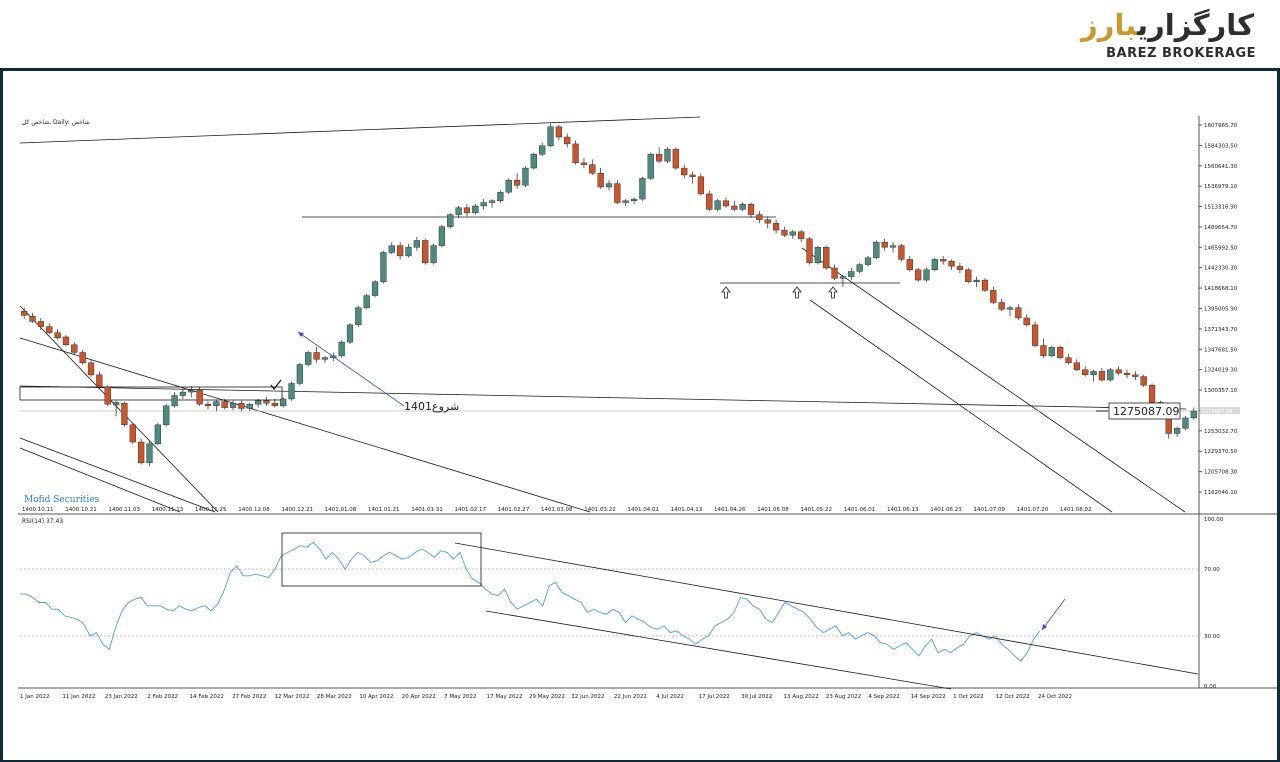 This screenshot has width=1280, height=762. Describe the element at coordinates (726, 292) in the screenshot. I see `support-arrow-icon` at that location.